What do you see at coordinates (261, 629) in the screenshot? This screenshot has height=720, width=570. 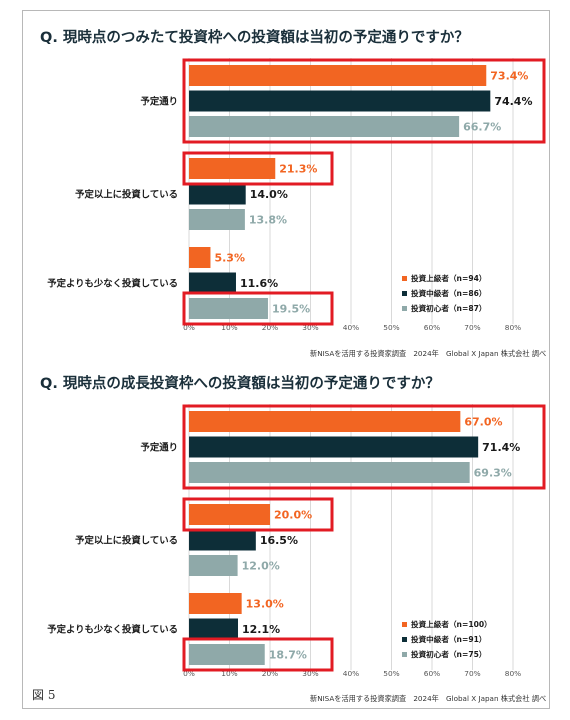 I see `data-label-intermediate: 12.1%` at bounding box center [261, 629].